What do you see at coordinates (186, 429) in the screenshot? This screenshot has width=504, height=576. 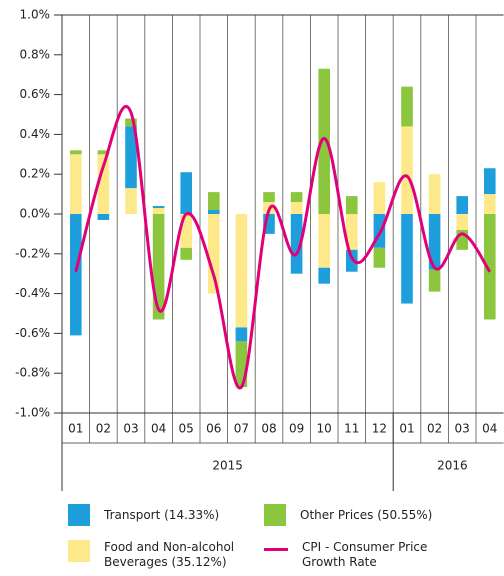 I see `x-tick-label: 05` at bounding box center [186, 429].